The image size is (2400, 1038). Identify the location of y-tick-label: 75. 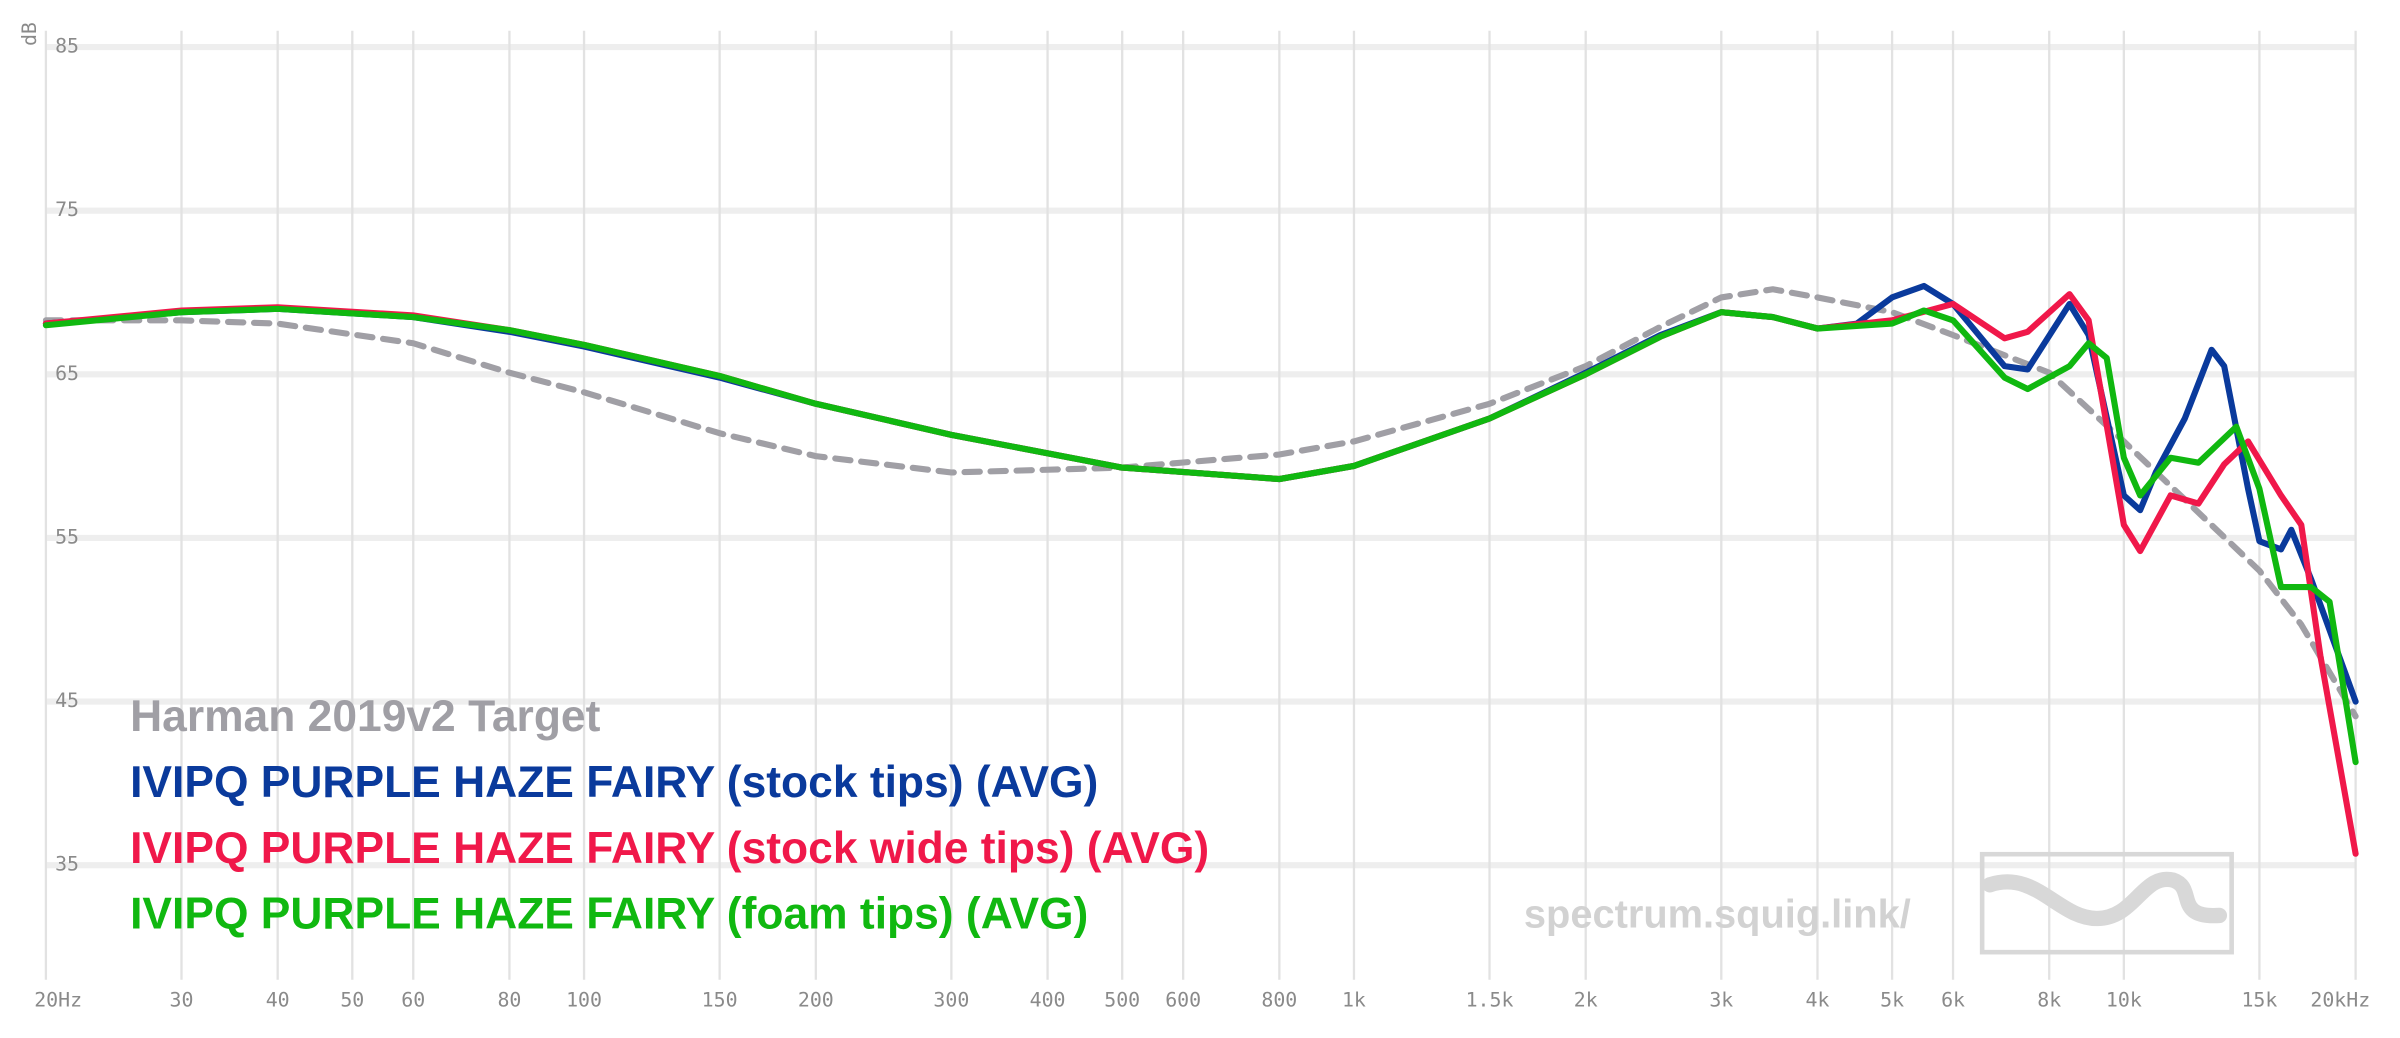
(67, 209).